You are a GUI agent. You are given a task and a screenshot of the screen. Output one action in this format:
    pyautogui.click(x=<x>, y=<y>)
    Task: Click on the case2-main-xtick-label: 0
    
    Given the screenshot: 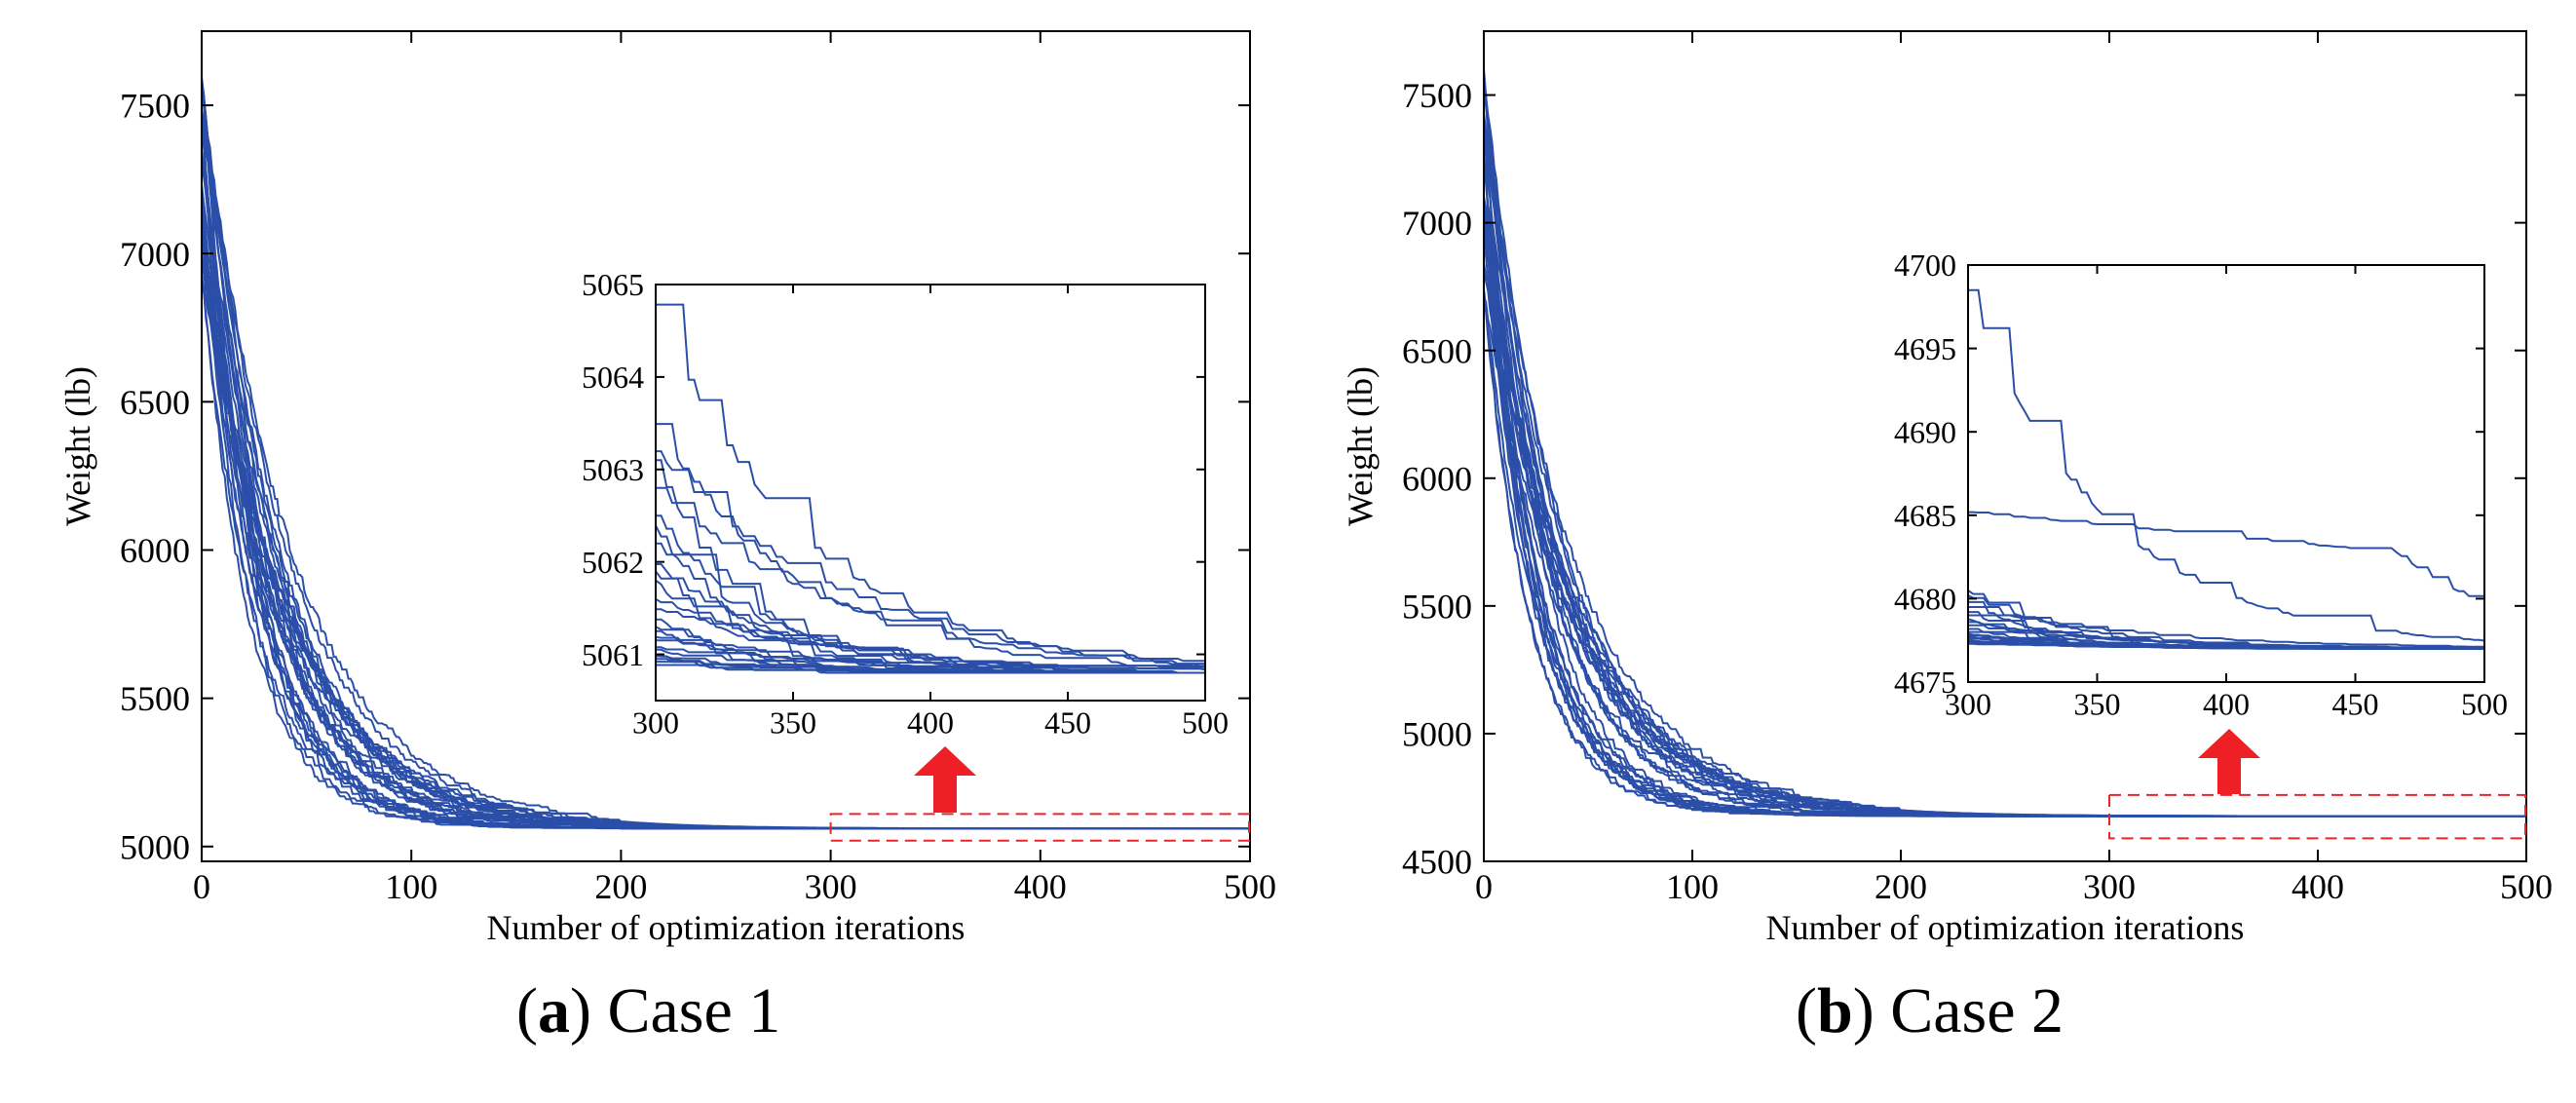 What is the action you would take?
    pyautogui.click(x=1484, y=886)
    